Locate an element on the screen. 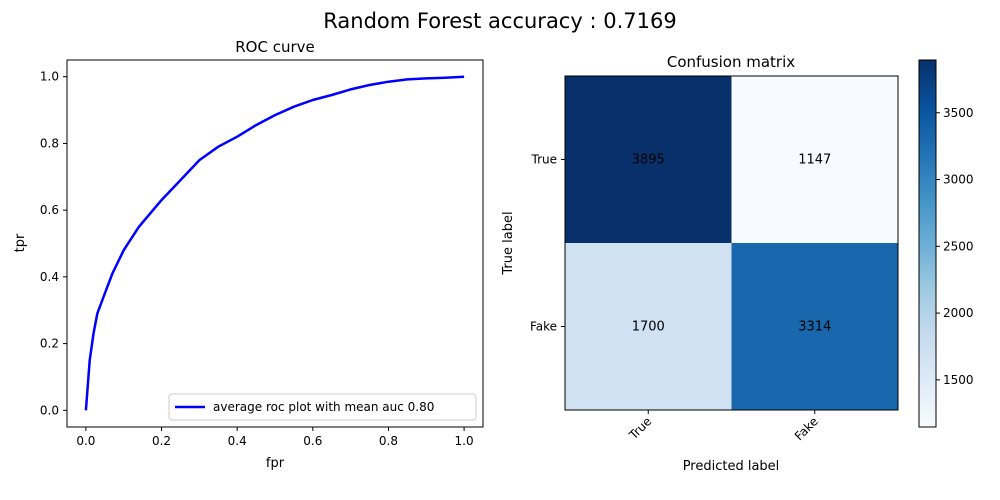 This screenshot has width=1000, height=500. legend-box is located at coordinates (322, 407).